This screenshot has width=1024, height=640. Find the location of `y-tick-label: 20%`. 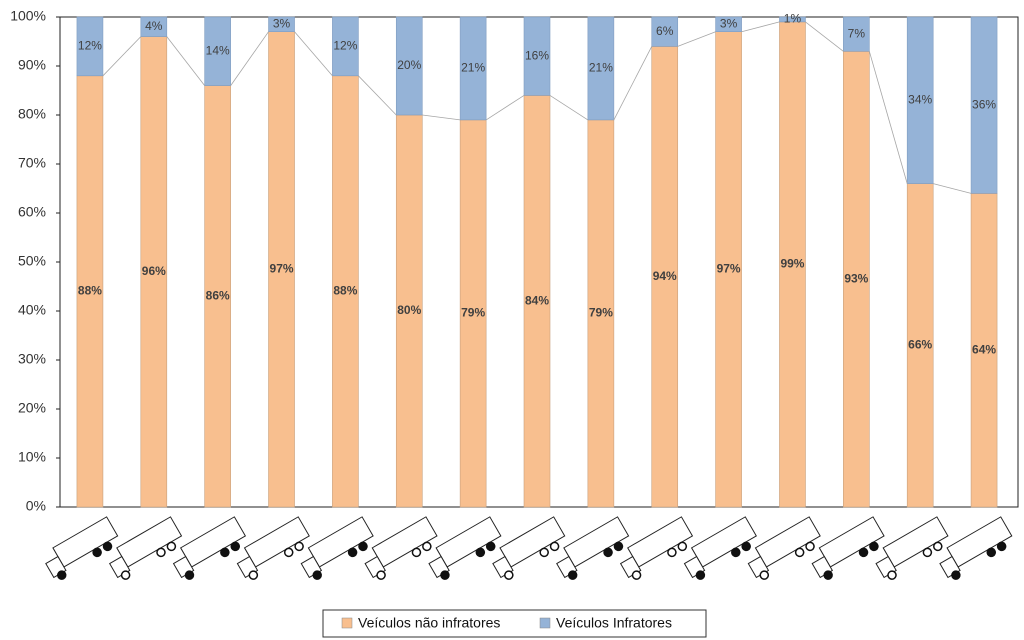

y-tick-label: 20% is located at coordinates (32, 408).